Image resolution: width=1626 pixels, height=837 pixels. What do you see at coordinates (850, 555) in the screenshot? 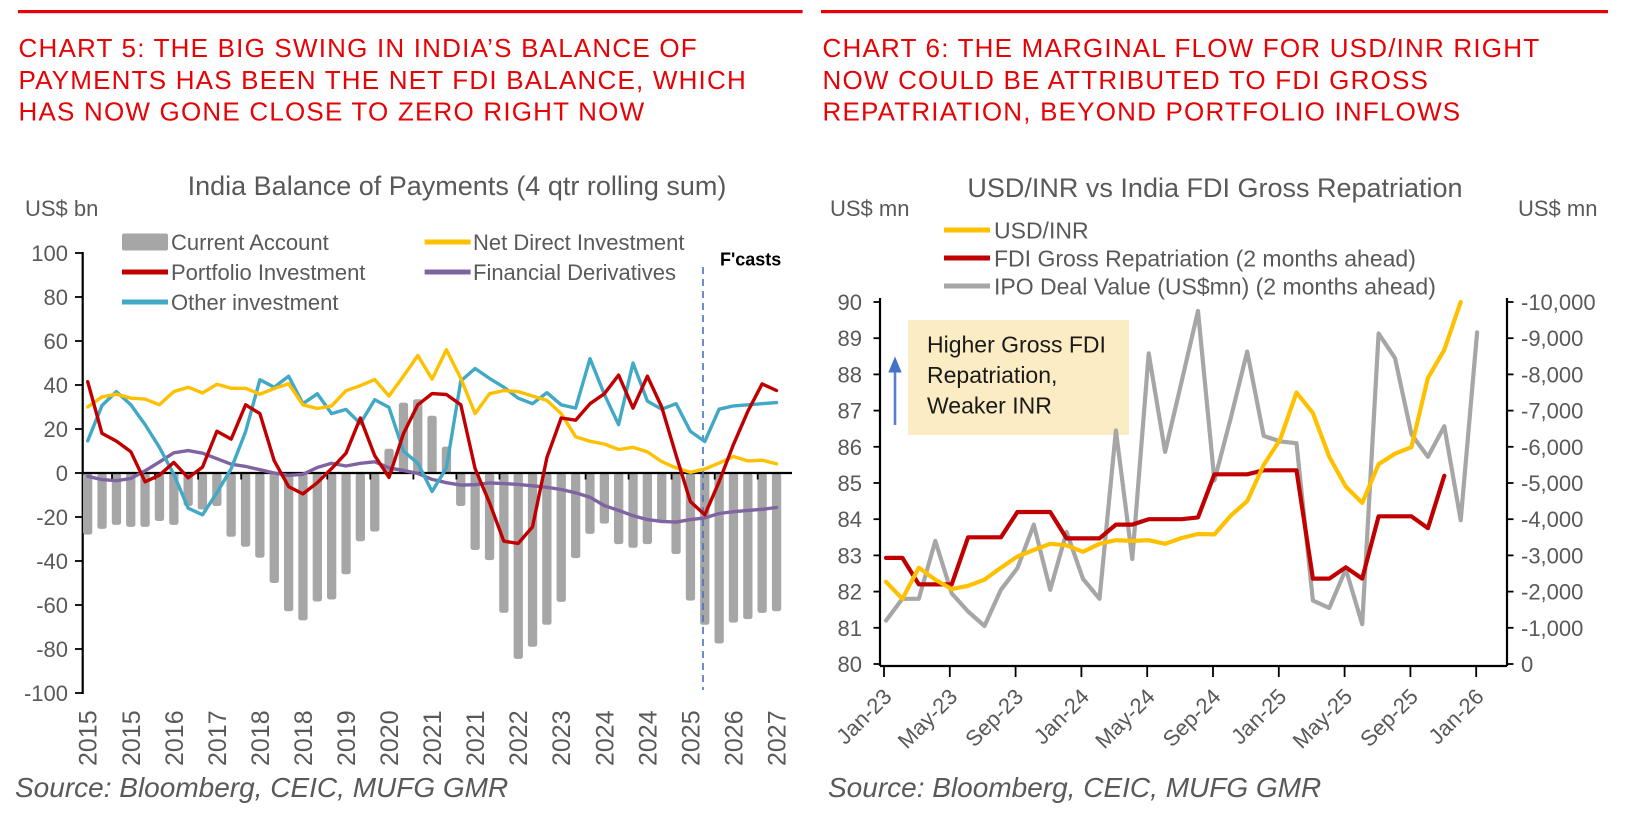
I see `svg-text: 83` at bounding box center [850, 555].